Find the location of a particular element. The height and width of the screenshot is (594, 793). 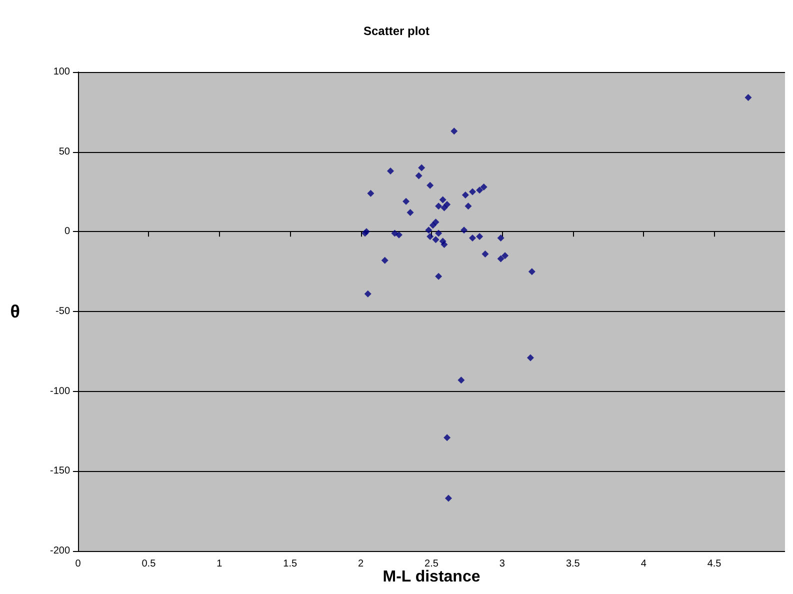

chart-title: Scatter plot is located at coordinates (396, 31).